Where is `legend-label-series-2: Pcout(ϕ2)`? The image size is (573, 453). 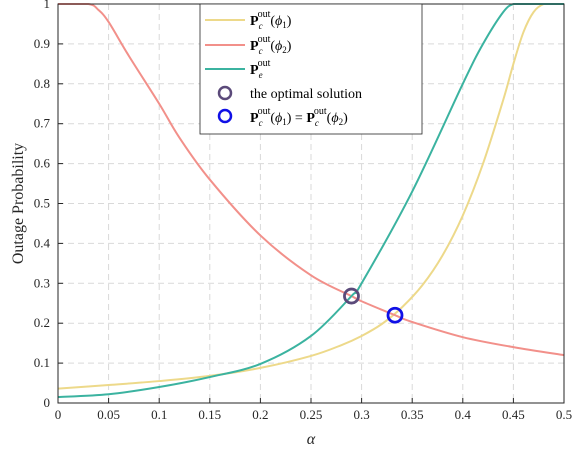 legend-label-series-2: Pcout(ϕ2) is located at coordinates (271, 45).